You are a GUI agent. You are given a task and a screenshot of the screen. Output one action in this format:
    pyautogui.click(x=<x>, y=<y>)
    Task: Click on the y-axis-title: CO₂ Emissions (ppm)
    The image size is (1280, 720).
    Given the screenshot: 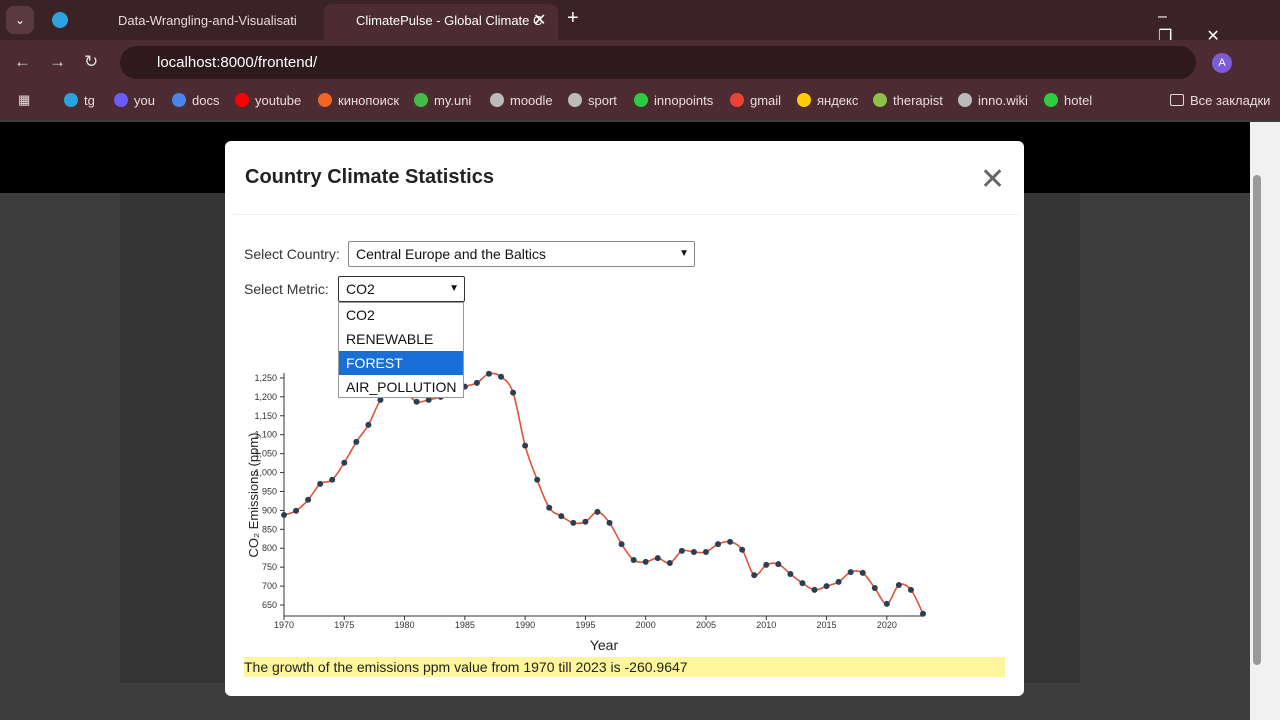 What is the action you would take?
    pyautogui.click(x=253, y=495)
    